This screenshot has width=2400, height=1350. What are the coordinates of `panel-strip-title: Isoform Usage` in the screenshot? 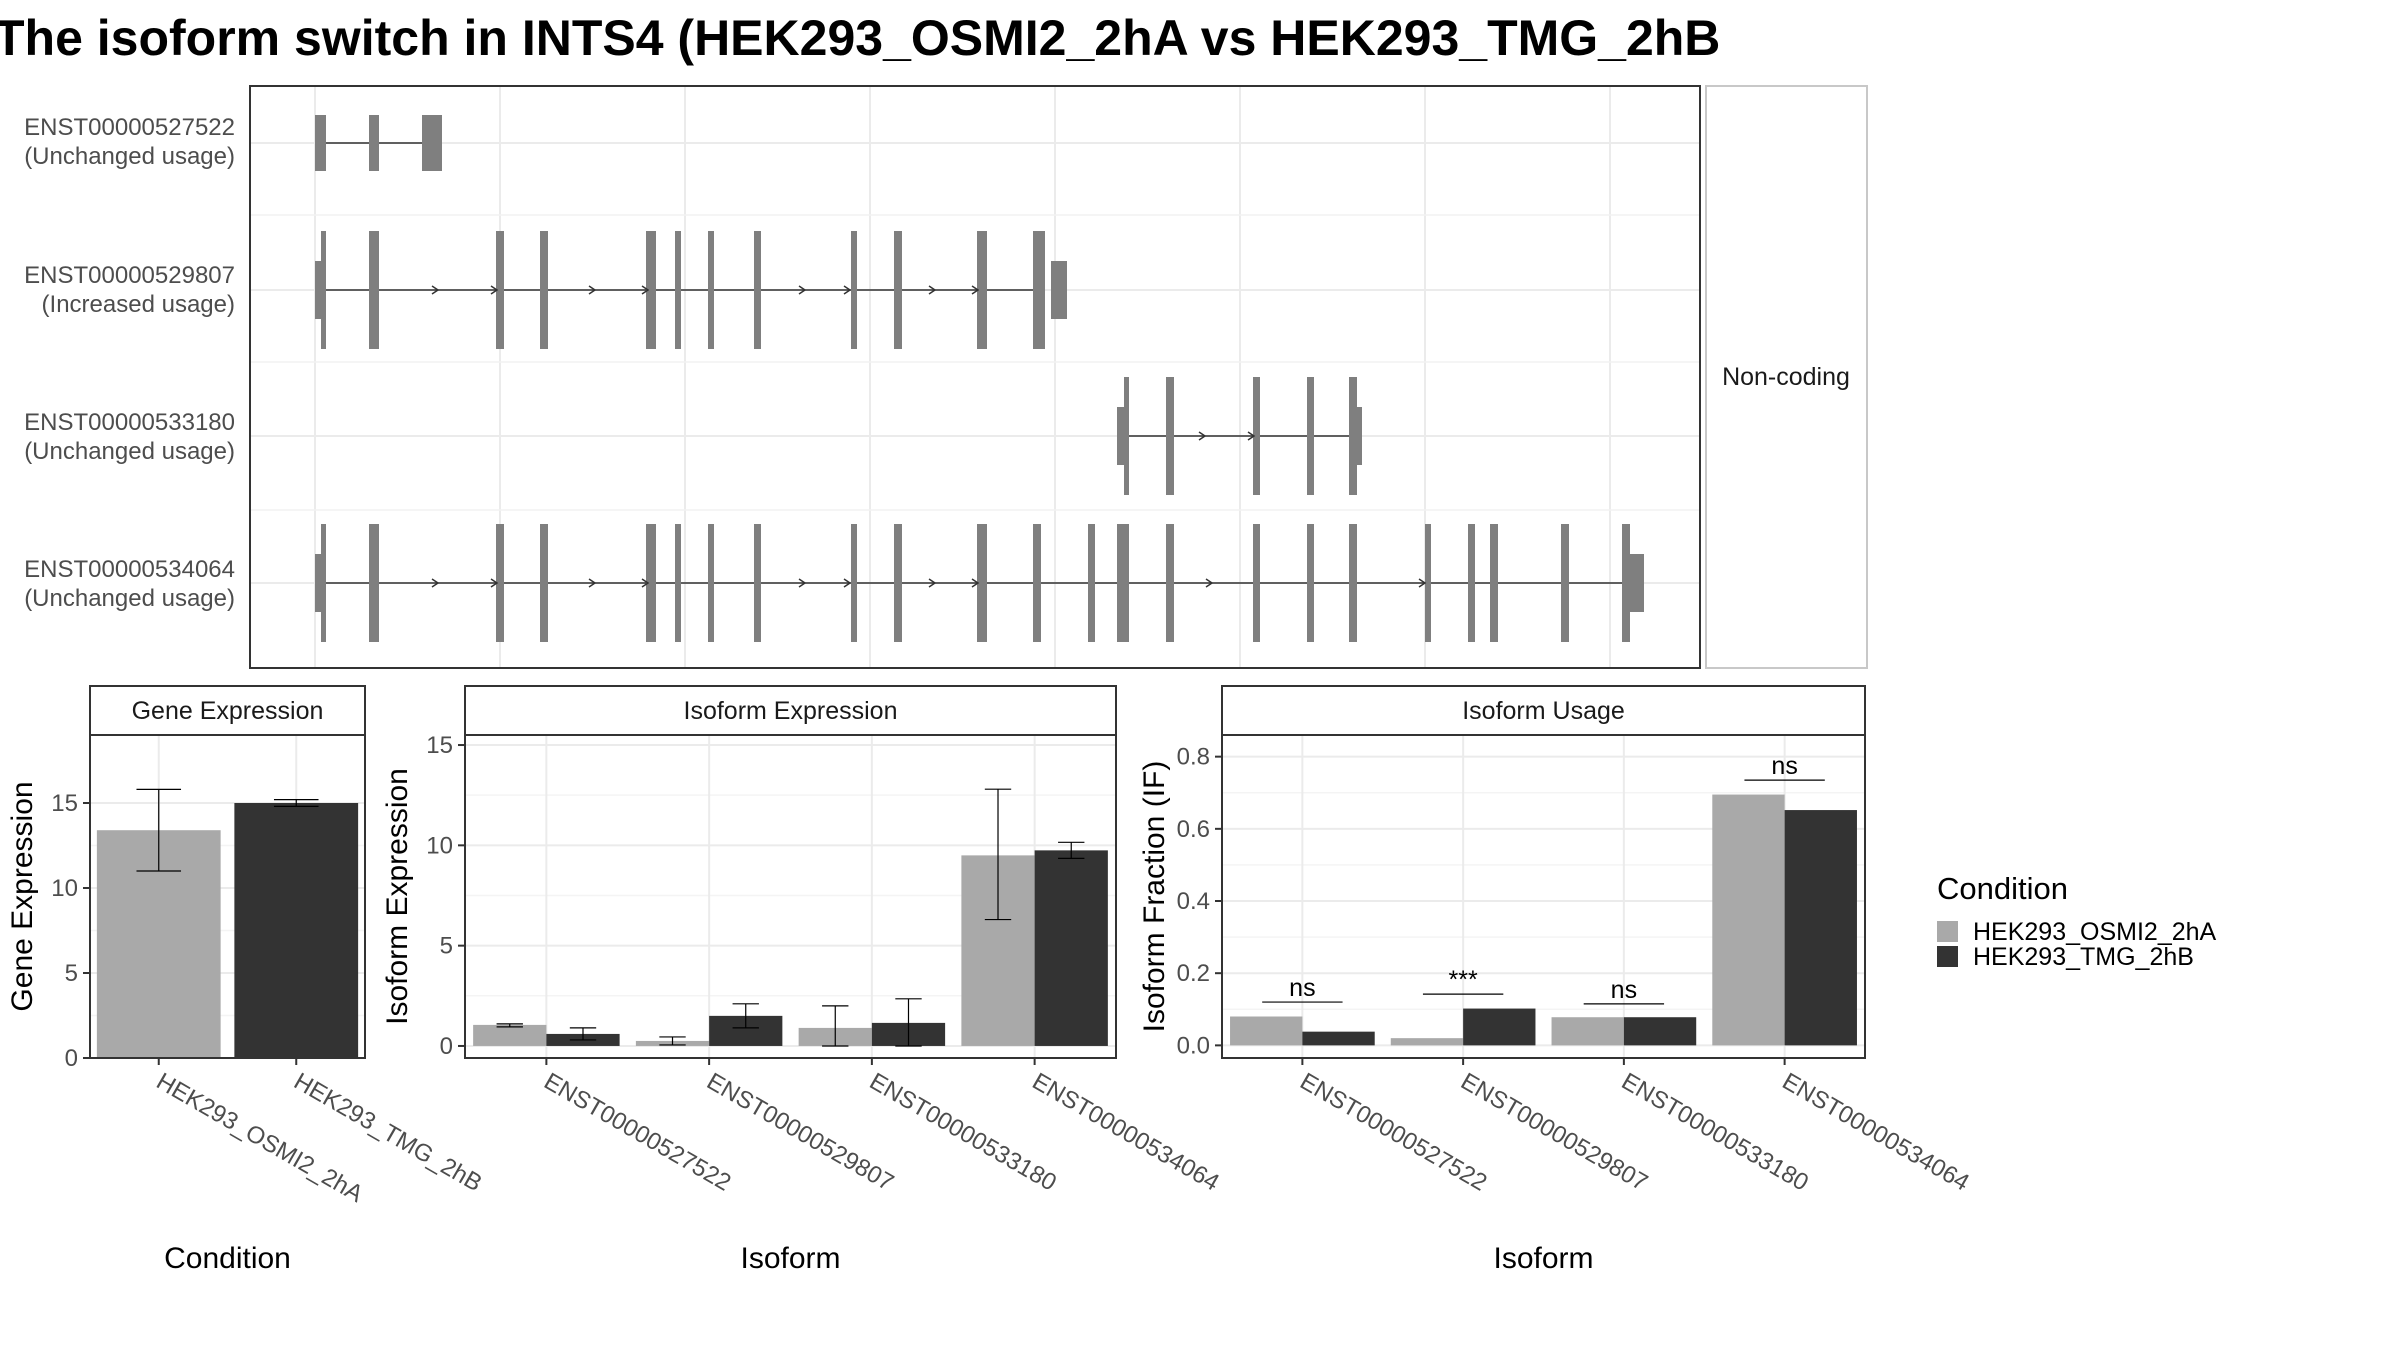 It's located at (1543, 711).